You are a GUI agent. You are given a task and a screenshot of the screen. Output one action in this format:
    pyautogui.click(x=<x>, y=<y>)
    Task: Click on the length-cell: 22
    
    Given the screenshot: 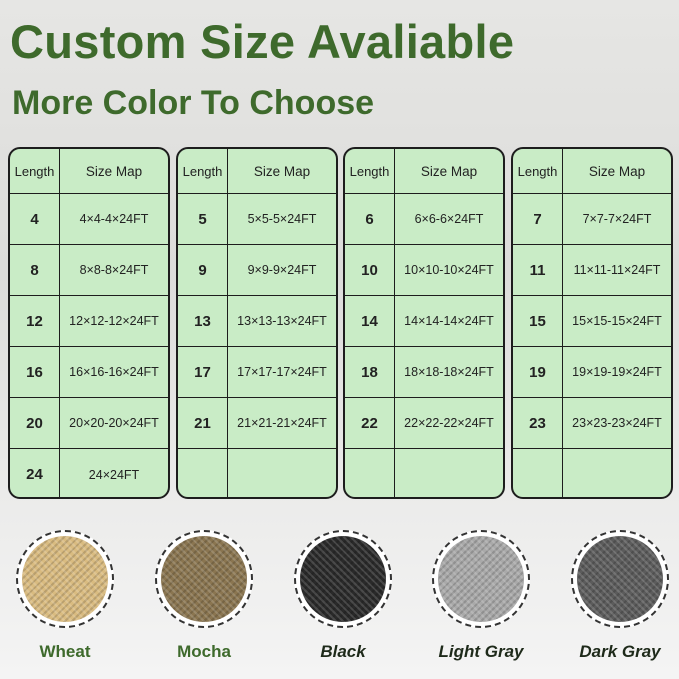 What is the action you would take?
    pyautogui.click(x=370, y=423)
    